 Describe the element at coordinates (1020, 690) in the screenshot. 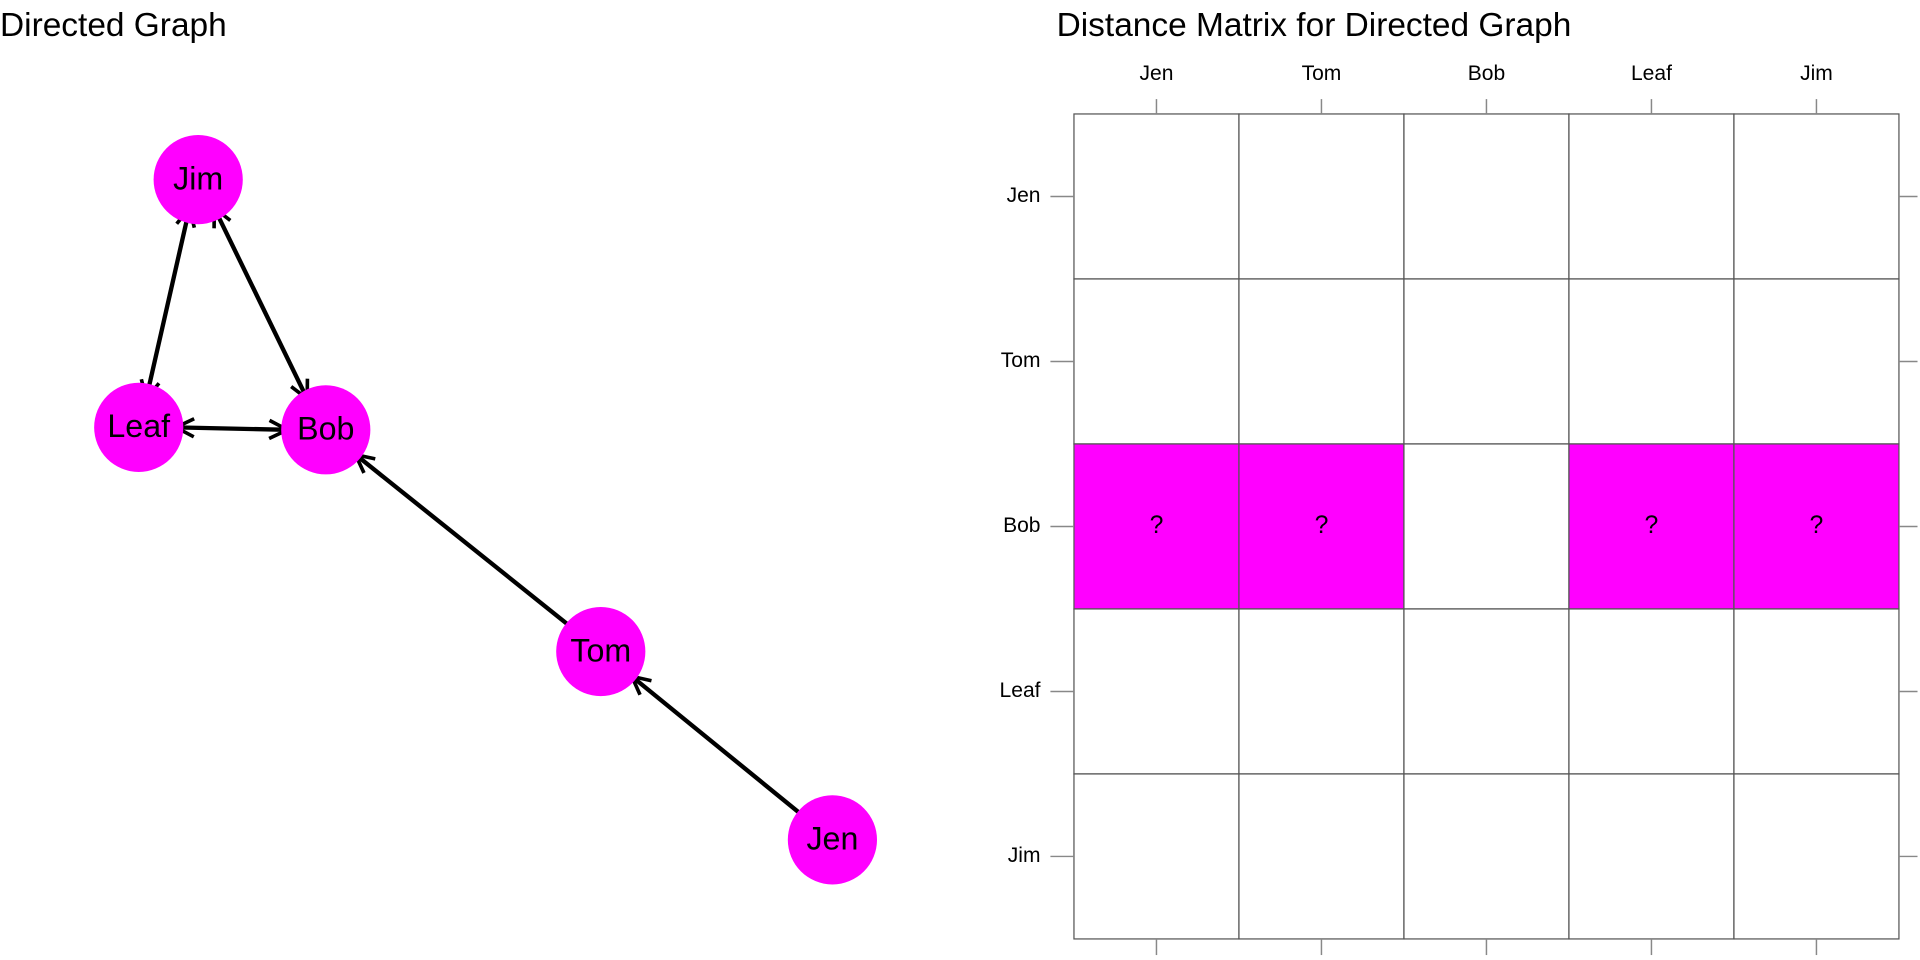

I see `row-label: Leaf` at that location.